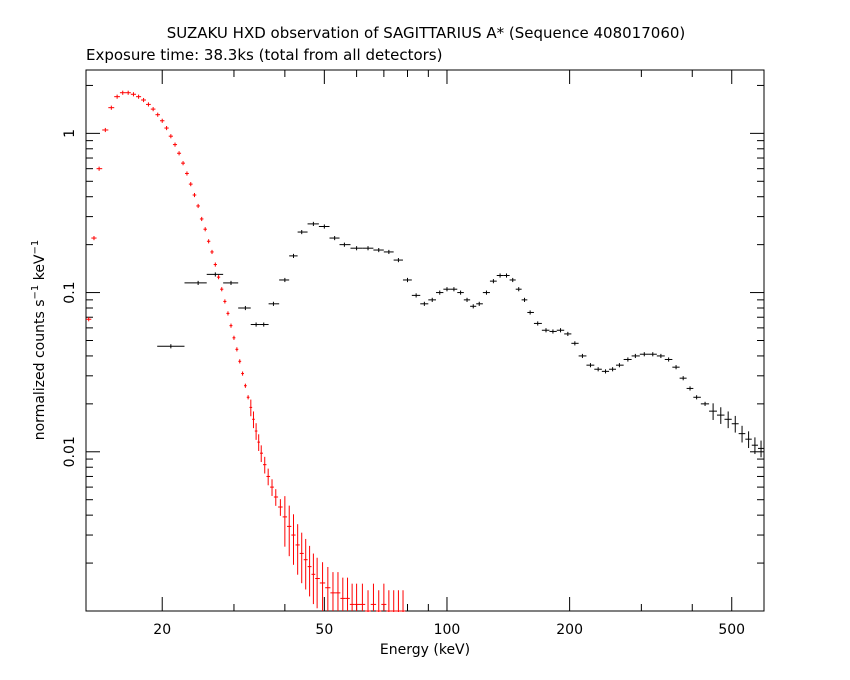 The height and width of the screenshot is (680, 850). Describe the element at coordinates (425, 650) in the screenshot. I see `x-axis-label: Energy (keV)` at that location.